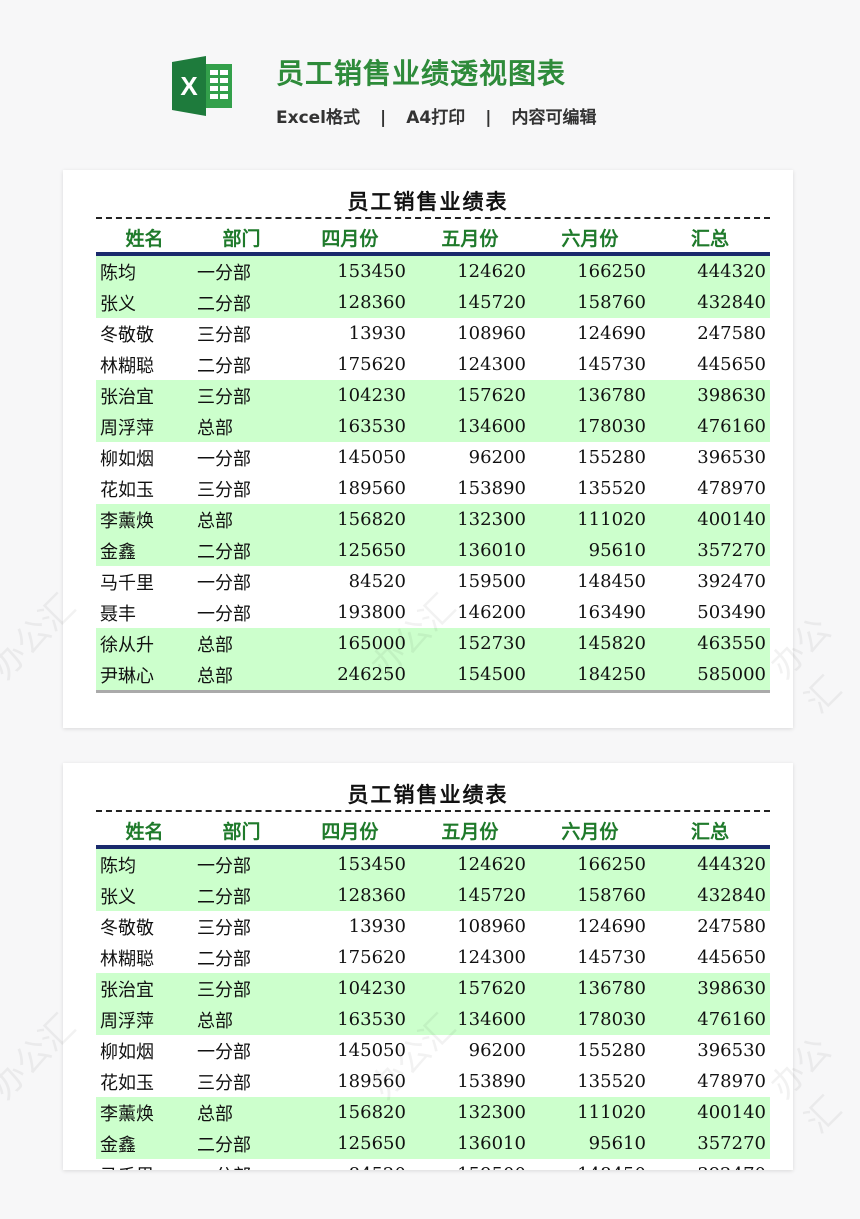 Image resolution: width=860 pixels, height=1219 pixels. I want to click on table-cell: 396530, so click(731, 457).